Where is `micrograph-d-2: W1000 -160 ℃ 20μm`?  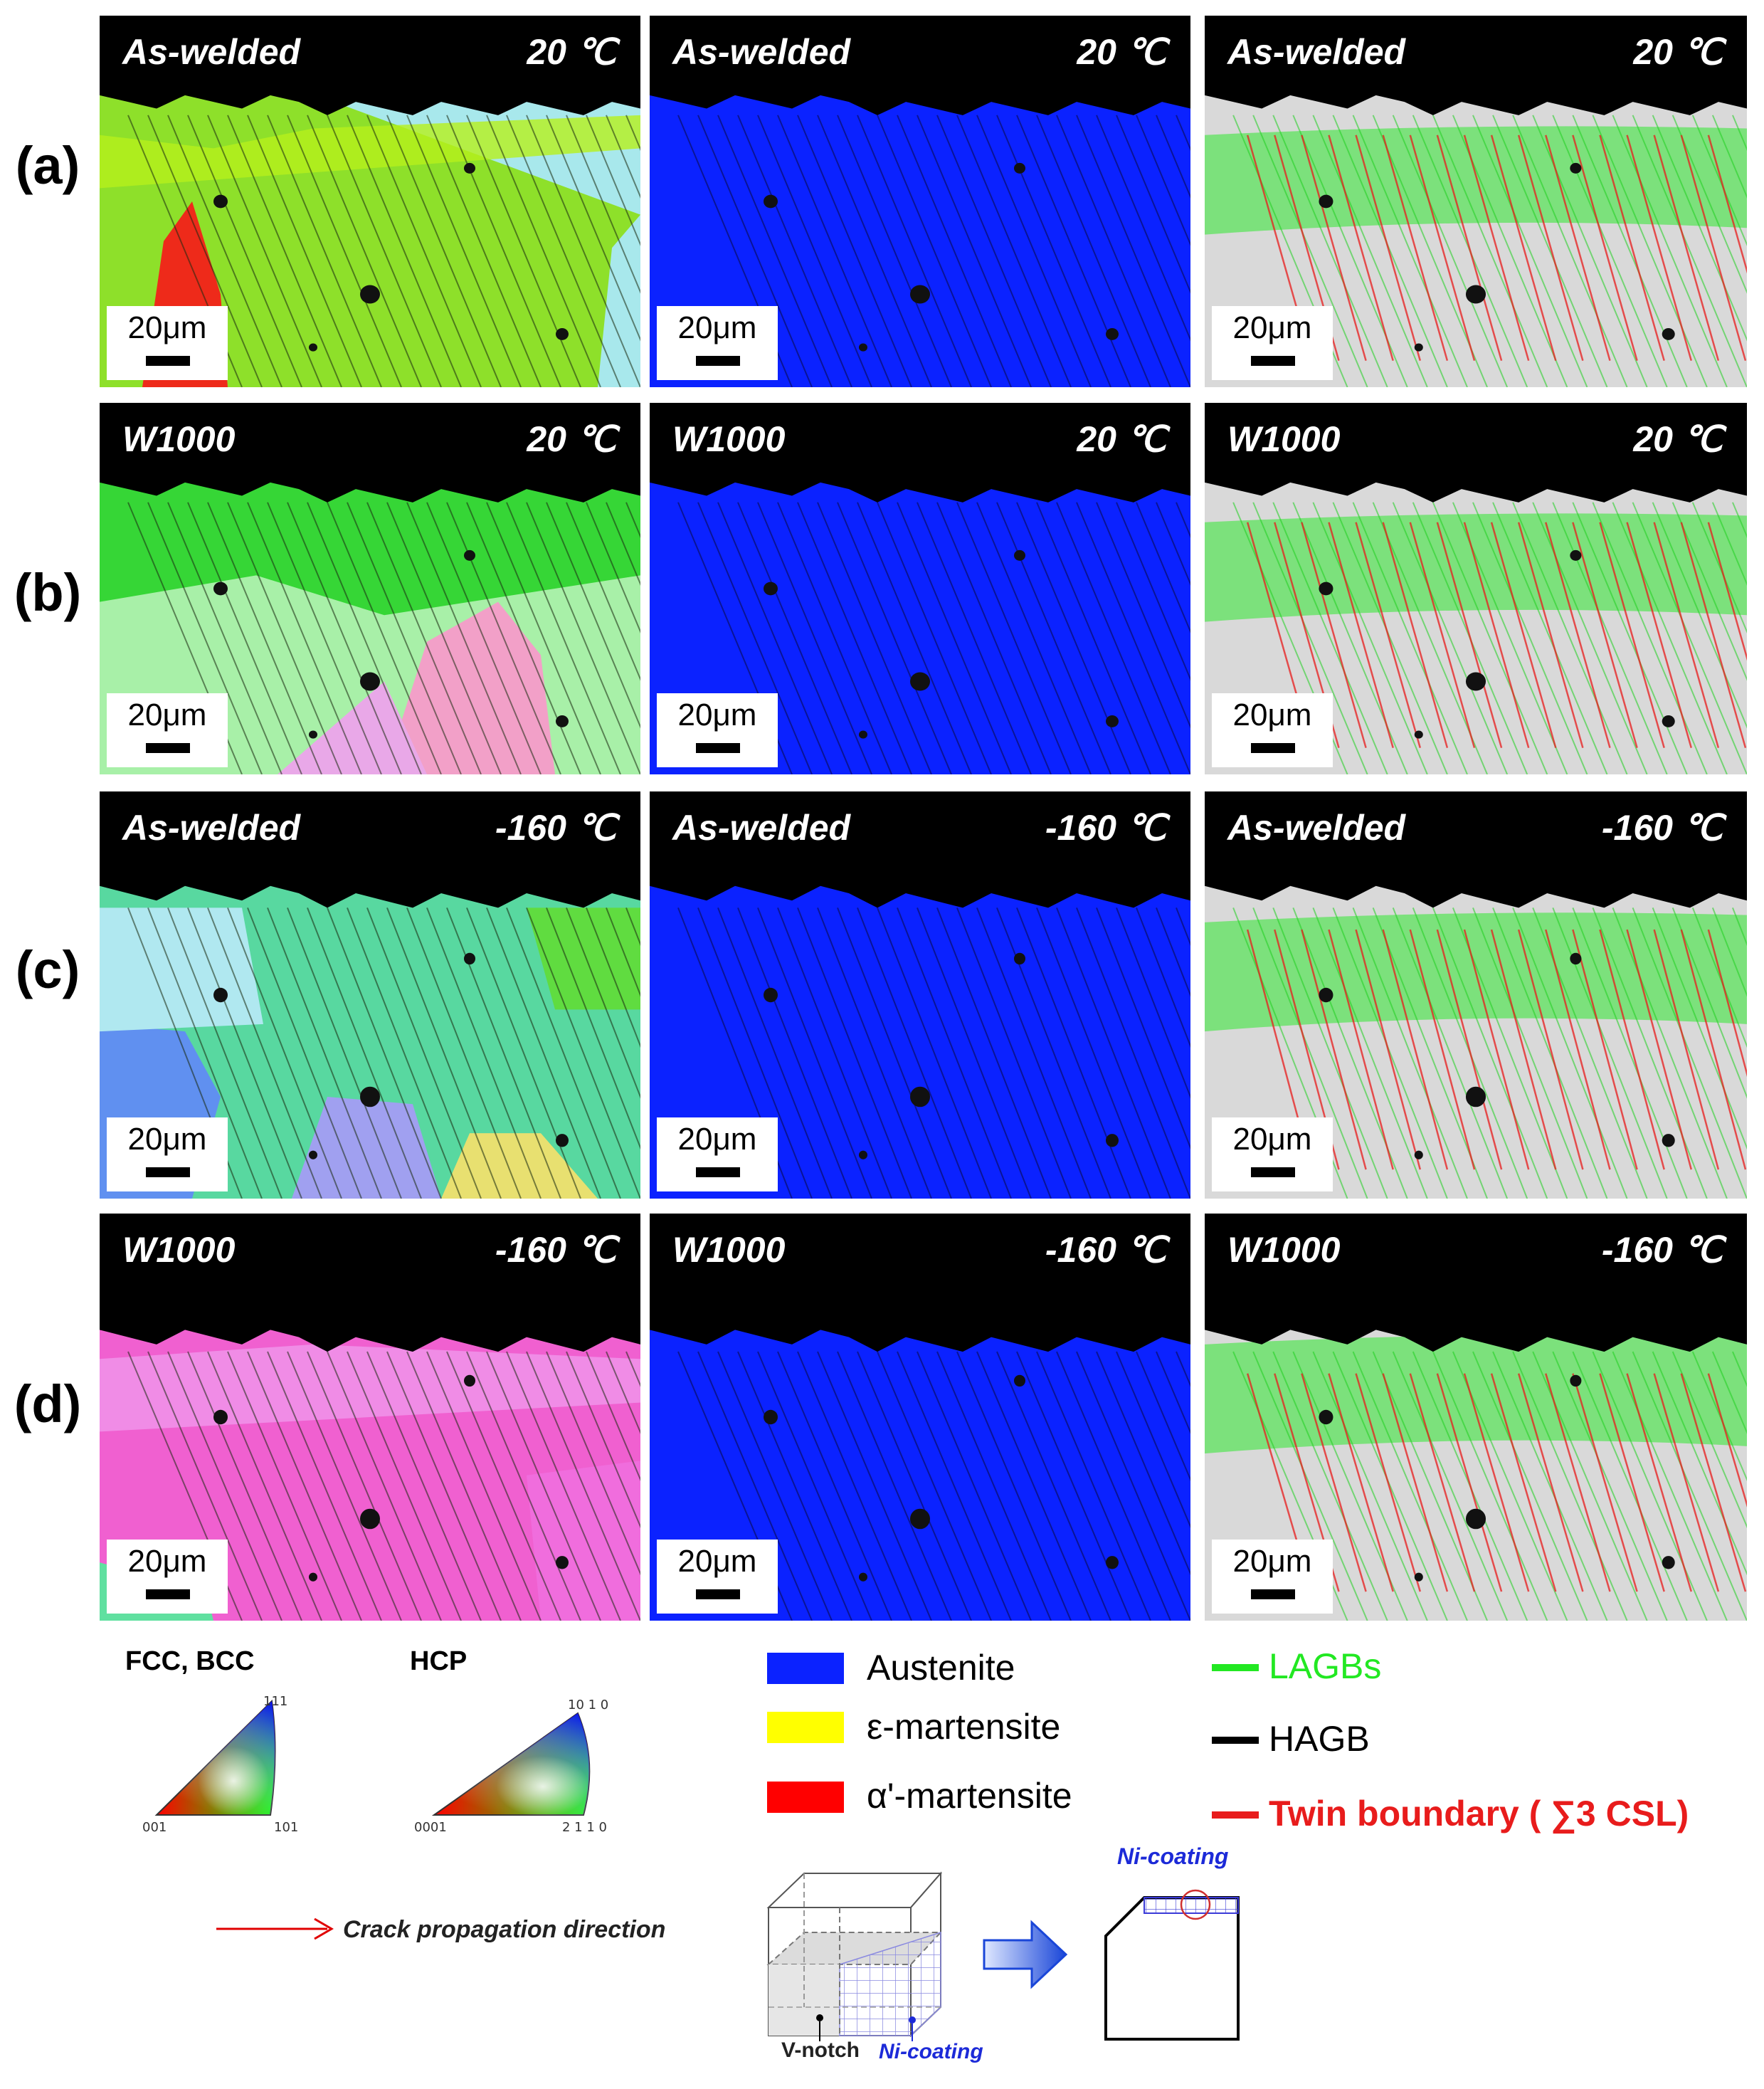
micrograph-d-2: W1000 -160 ℃ 20μm is located at coordinates (920, 1418).